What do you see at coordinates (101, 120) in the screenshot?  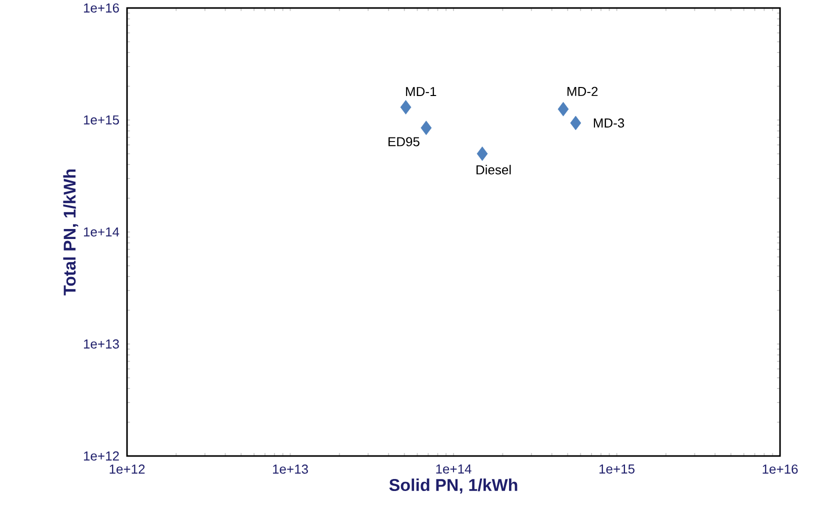 I see `y-tick-label: 1e+15` at bounding box center [101, 120].